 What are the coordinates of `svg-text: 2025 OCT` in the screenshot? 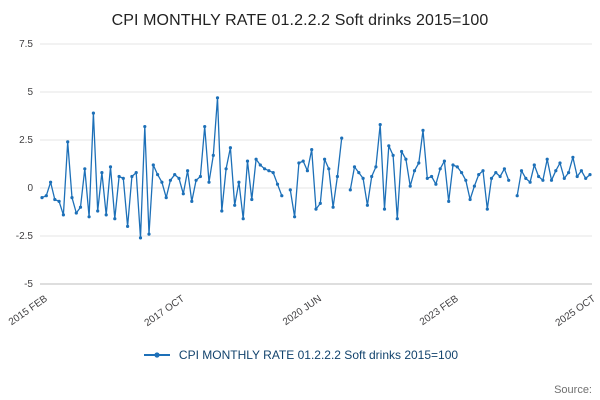 It's located at (576, 310).